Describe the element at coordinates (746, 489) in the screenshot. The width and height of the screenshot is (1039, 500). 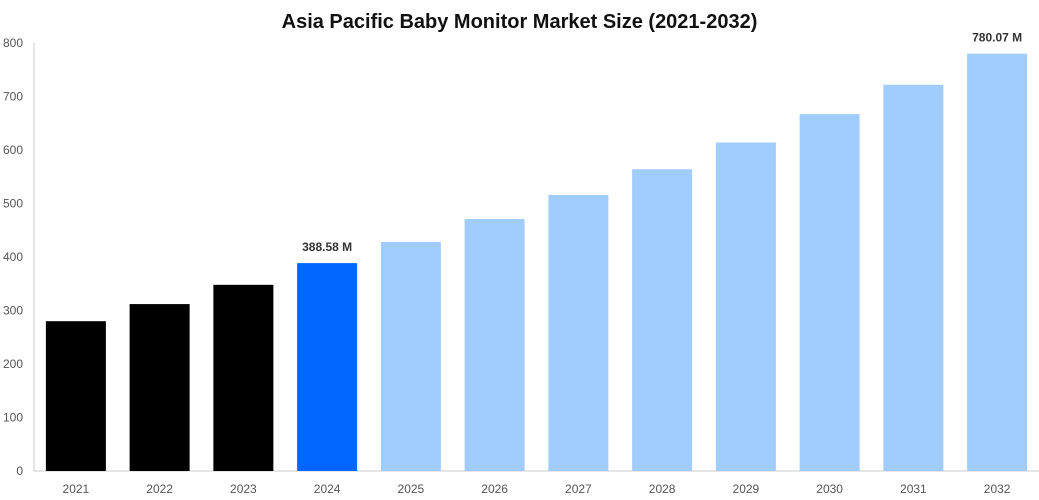
I see `x-tick-label: 2029` at that location.